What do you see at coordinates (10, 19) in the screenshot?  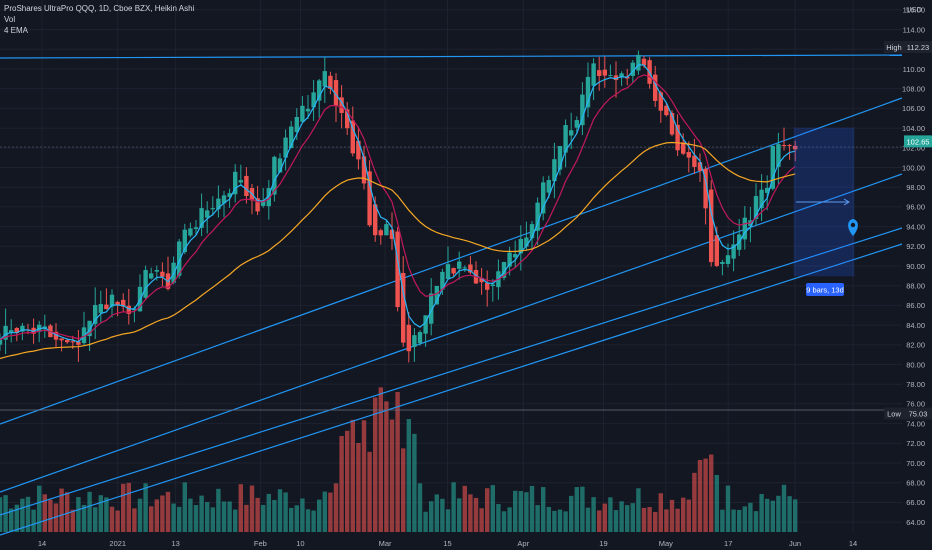 I see `volume-indicator-label: Vol` at bounding box center [10, 19].